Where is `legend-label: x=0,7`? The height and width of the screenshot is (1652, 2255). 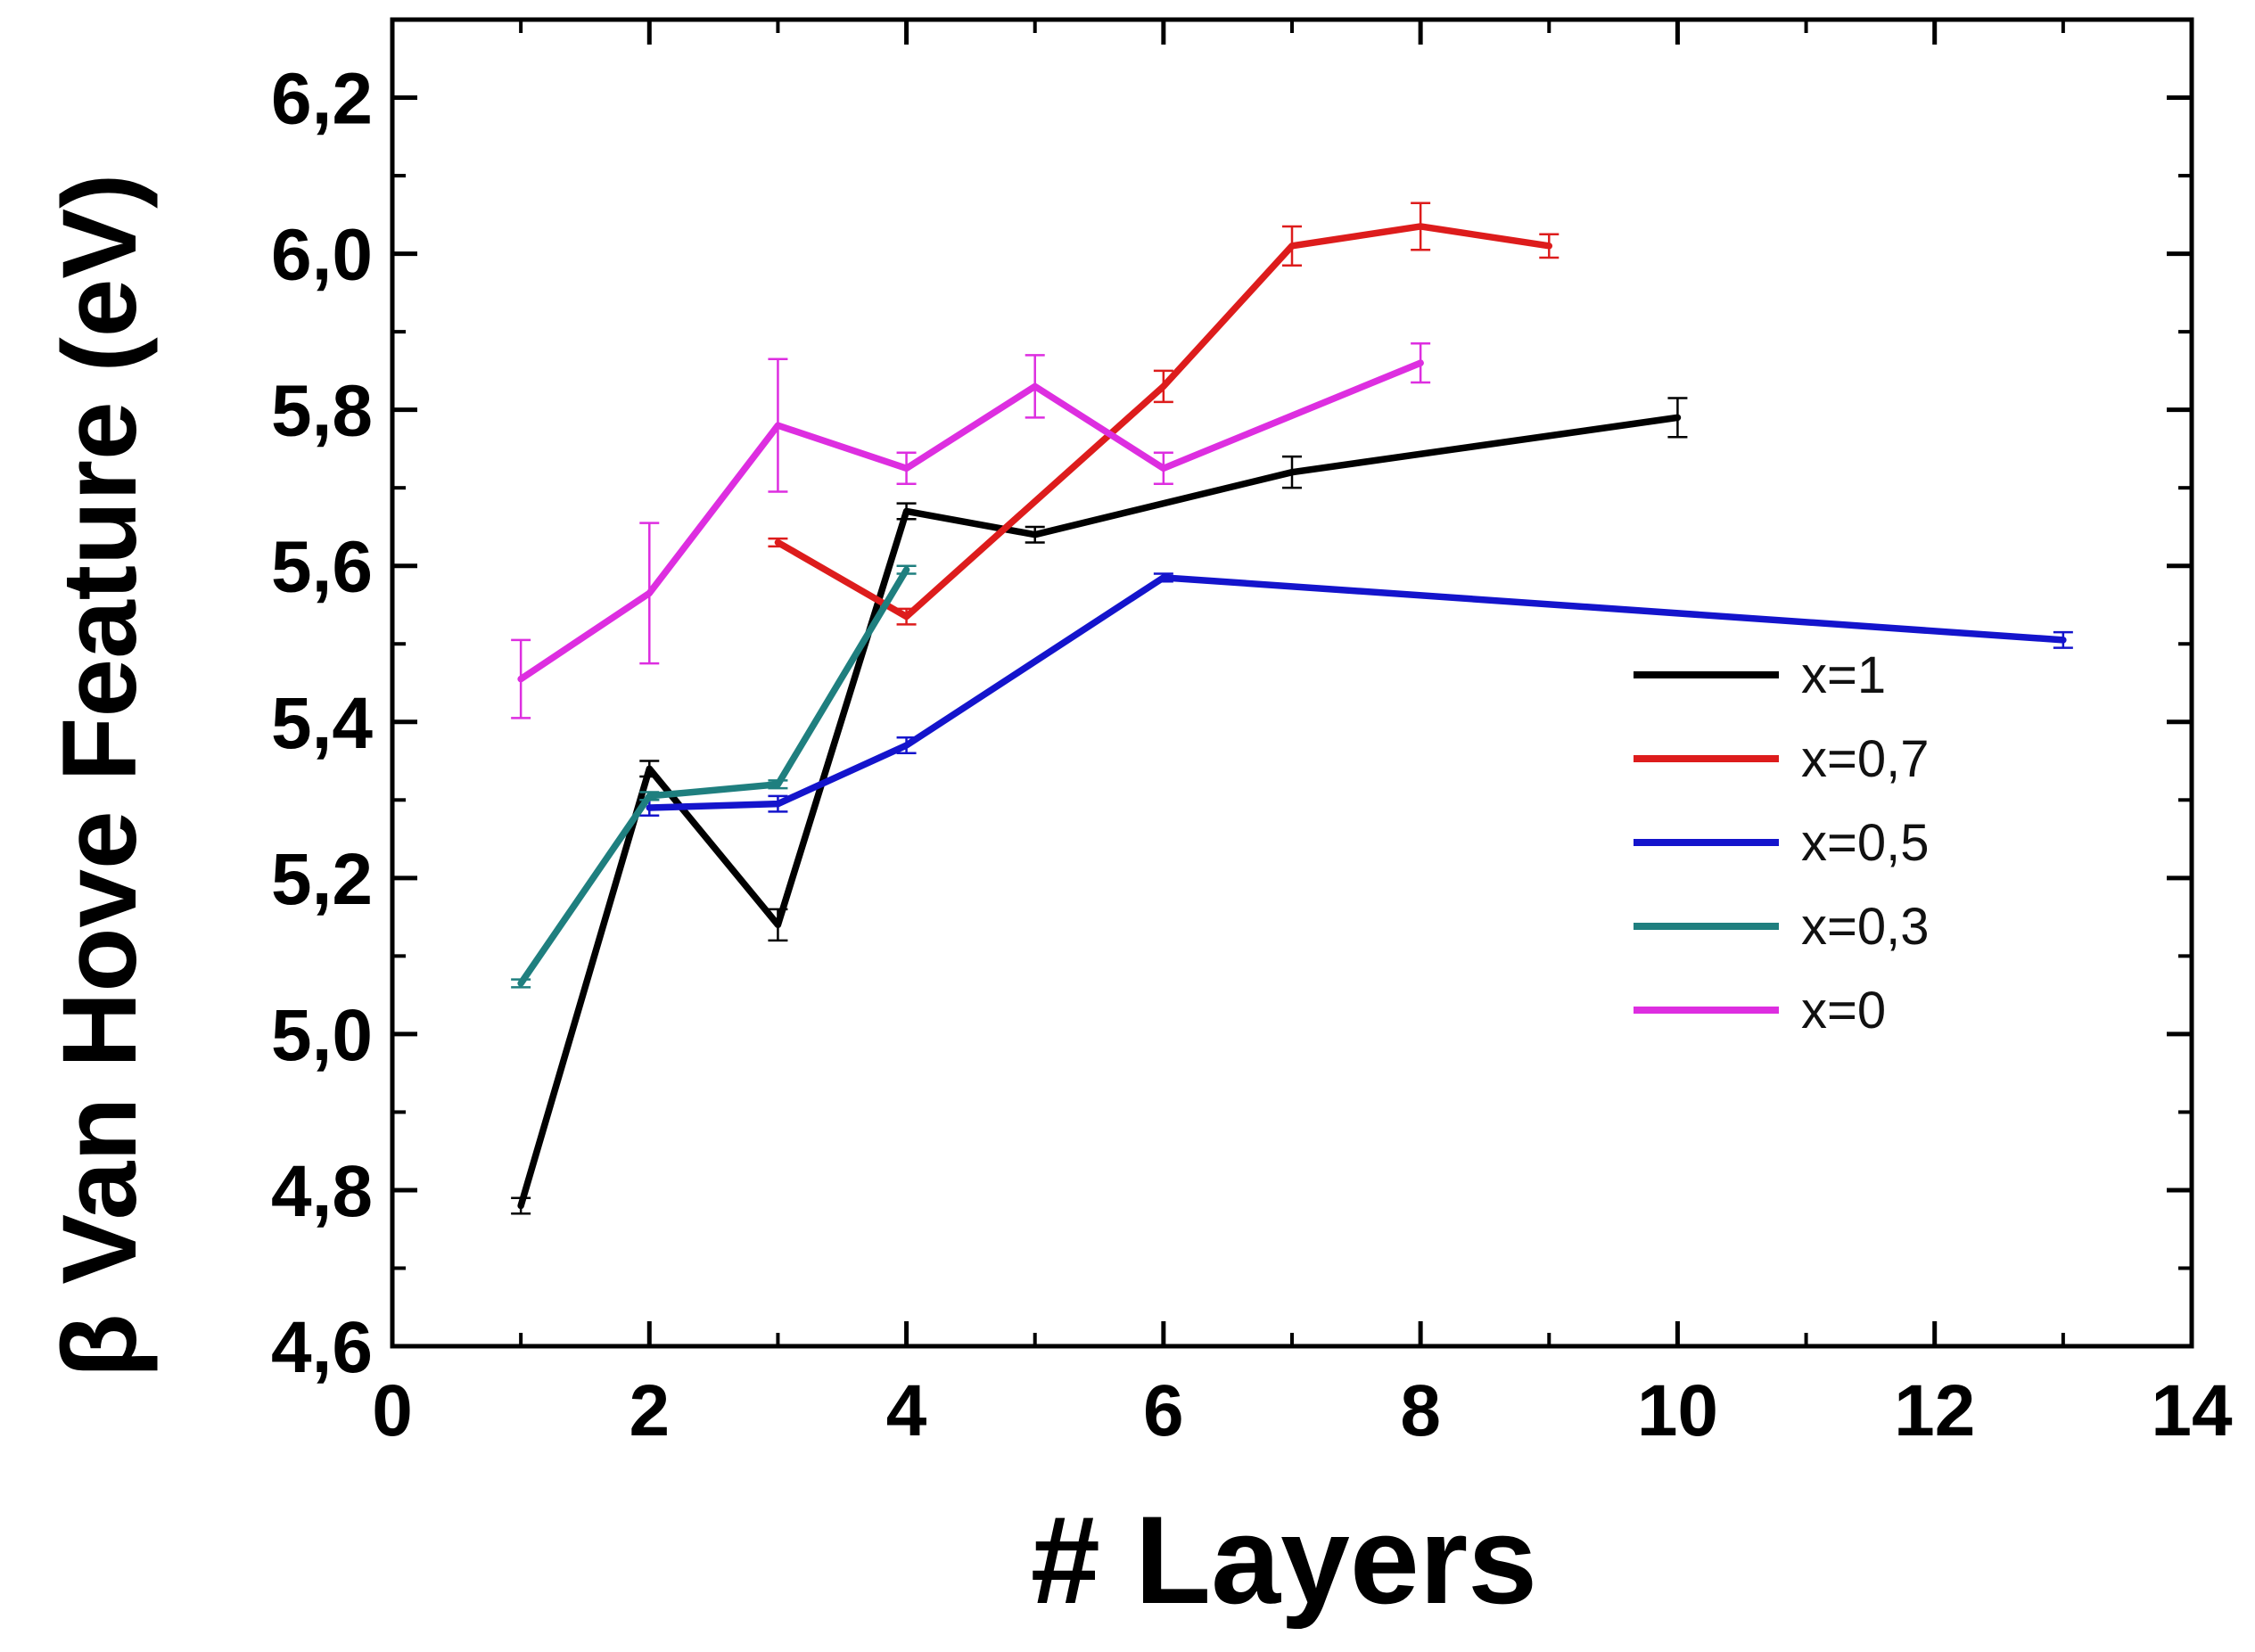
legend-label: x=0,7 is located at coordinates (1866, 759).